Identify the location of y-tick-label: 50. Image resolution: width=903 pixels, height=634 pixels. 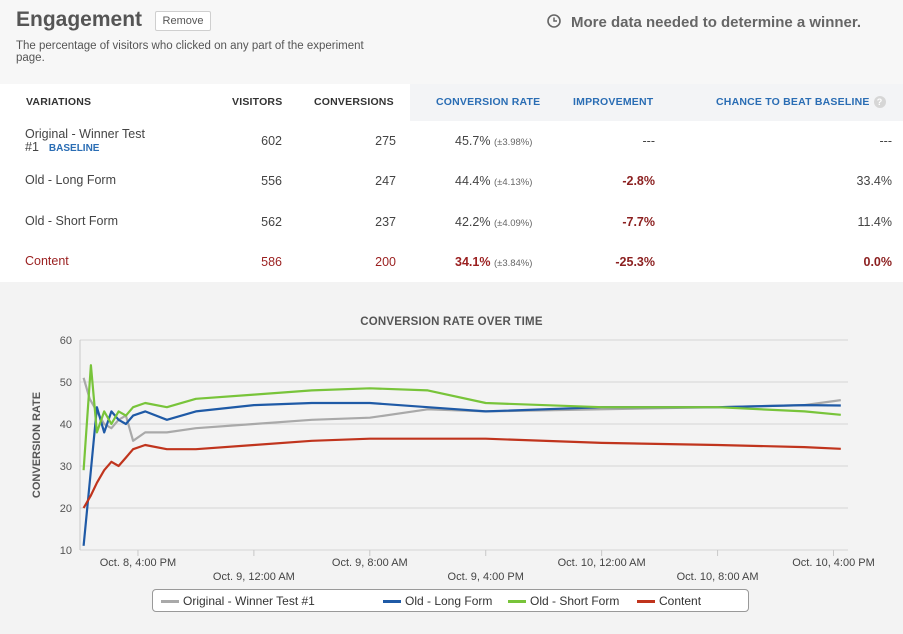
(66, 383).